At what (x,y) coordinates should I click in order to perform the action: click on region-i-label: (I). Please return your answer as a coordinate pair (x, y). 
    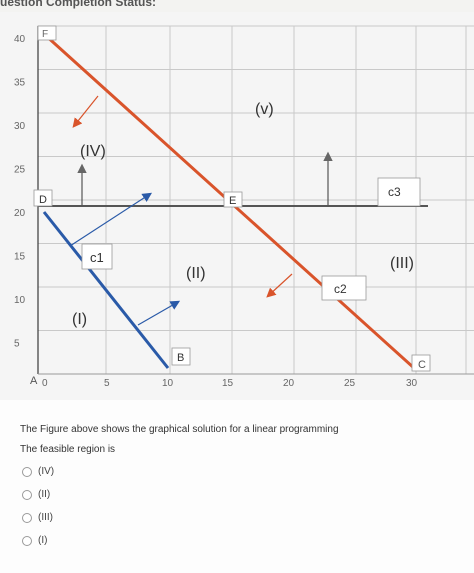
    Looking at the image, I should click on (79, 319).